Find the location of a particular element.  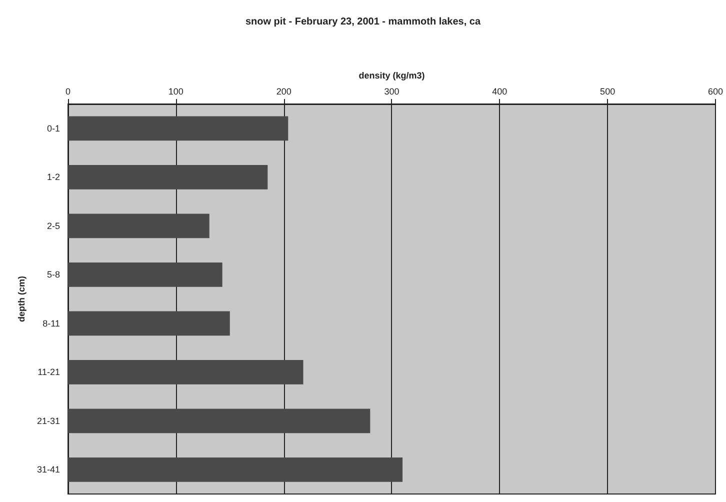

y-tick-label: 2-5 is located at coordinates (53, 225).